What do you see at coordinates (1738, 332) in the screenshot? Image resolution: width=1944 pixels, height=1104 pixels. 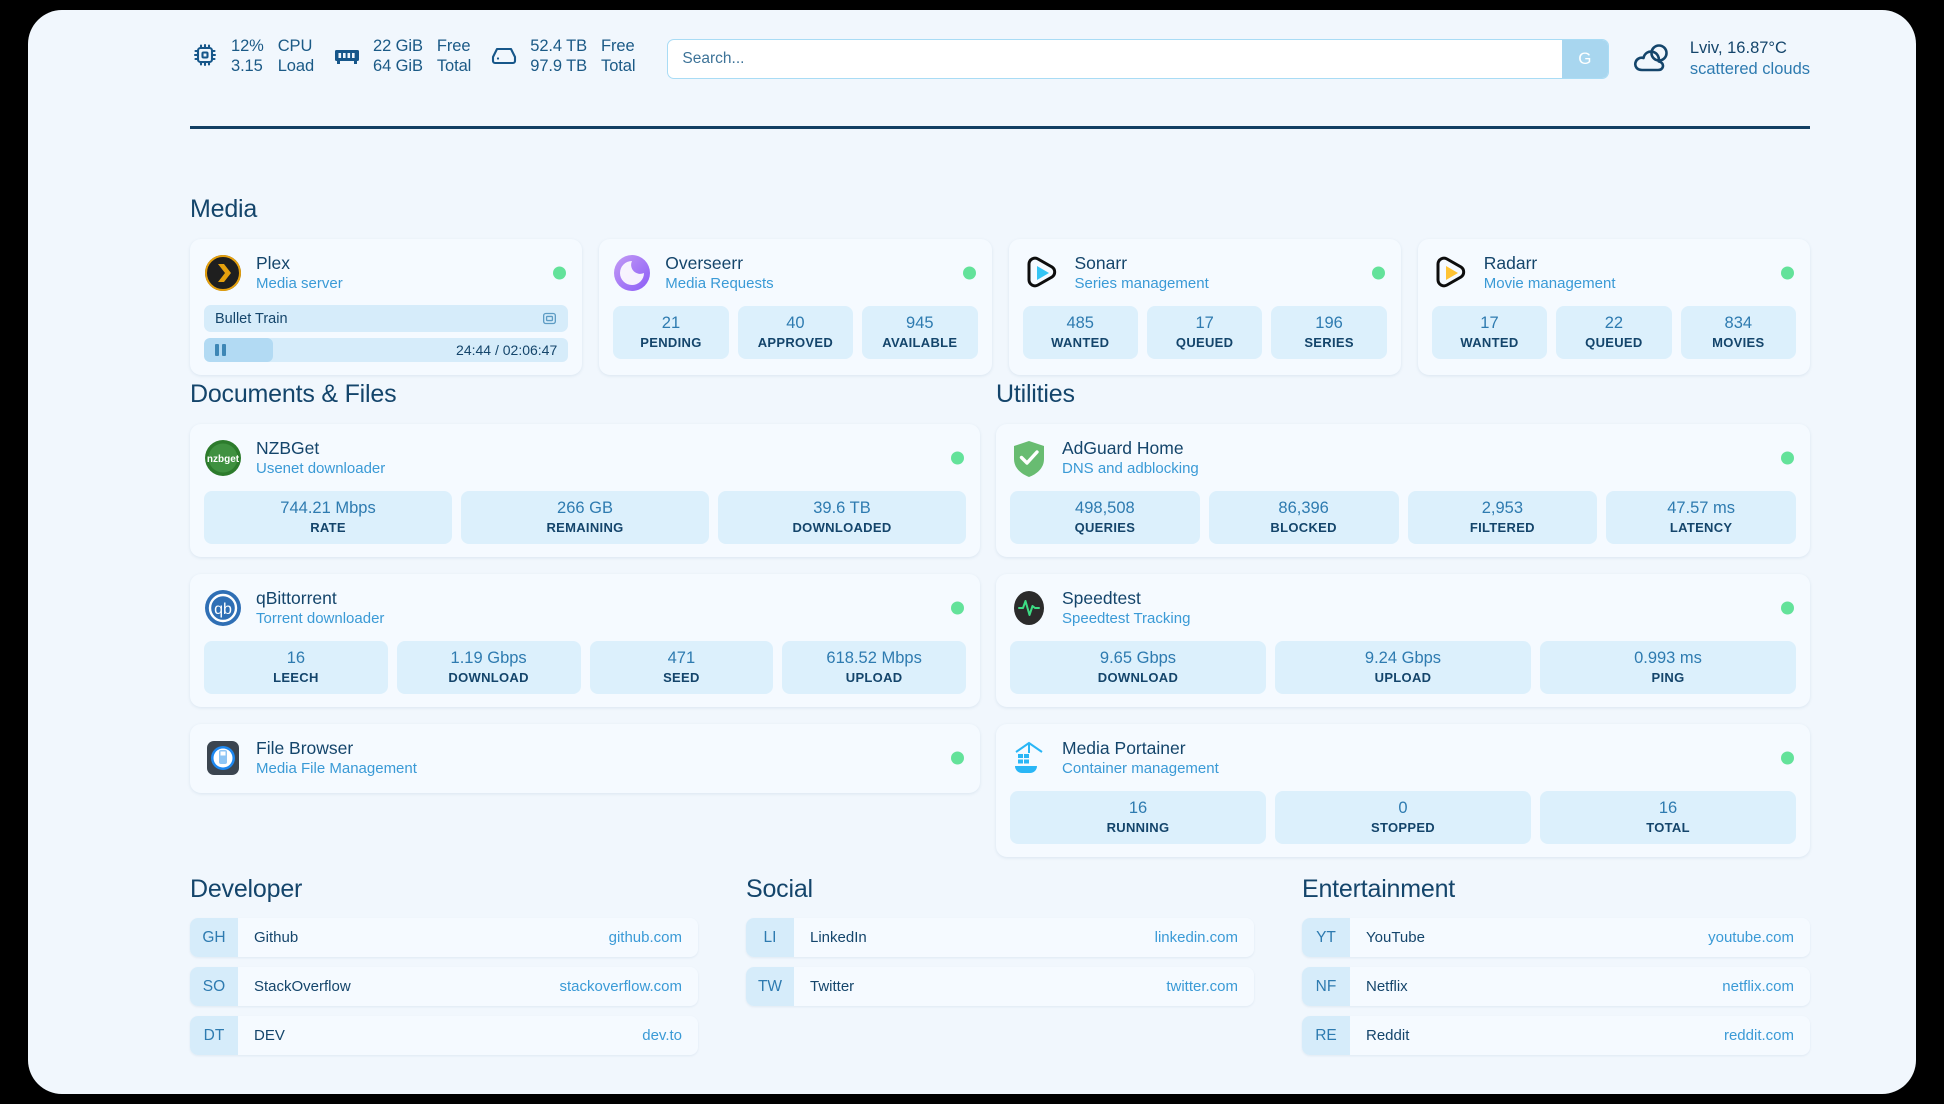 I see `stat-tile: 834 MOVIES` at bounding box center [1738, 332].